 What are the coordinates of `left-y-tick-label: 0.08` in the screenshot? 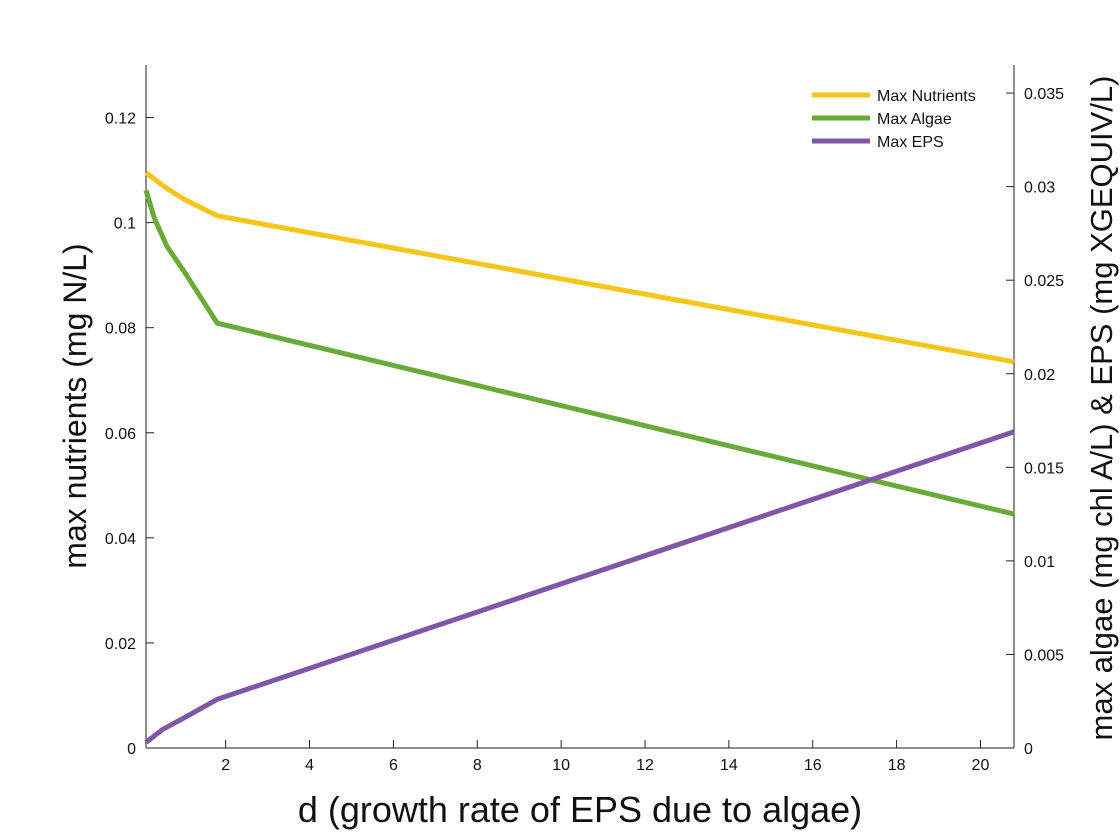 It's located at (120, 329).